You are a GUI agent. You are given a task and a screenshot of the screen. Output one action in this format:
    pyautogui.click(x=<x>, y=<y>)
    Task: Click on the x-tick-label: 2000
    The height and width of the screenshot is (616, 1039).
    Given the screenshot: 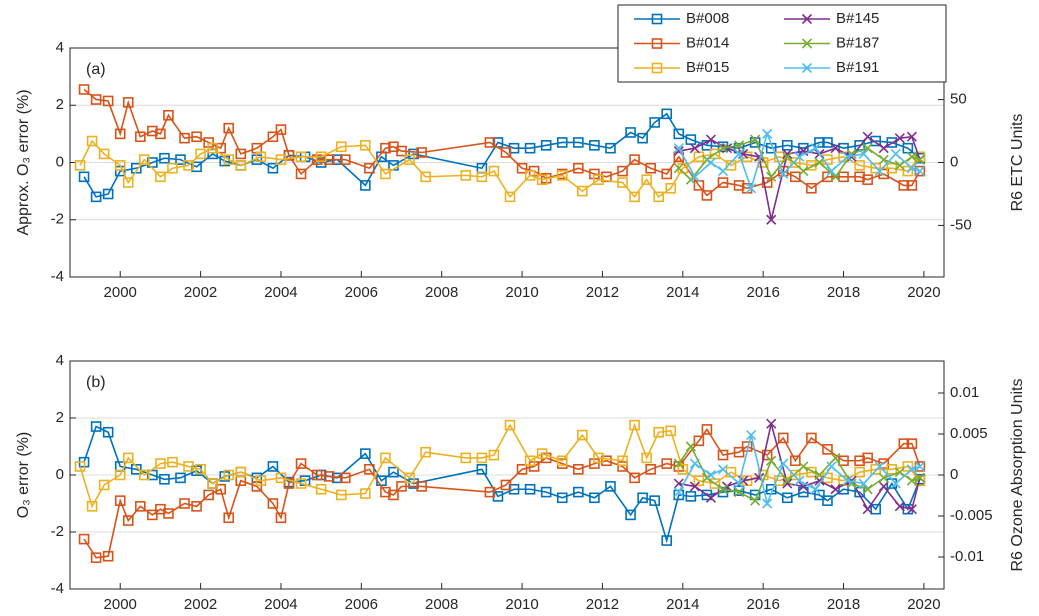 What is the action you would take?
    pyautogui.click(x=120, y=604)
    